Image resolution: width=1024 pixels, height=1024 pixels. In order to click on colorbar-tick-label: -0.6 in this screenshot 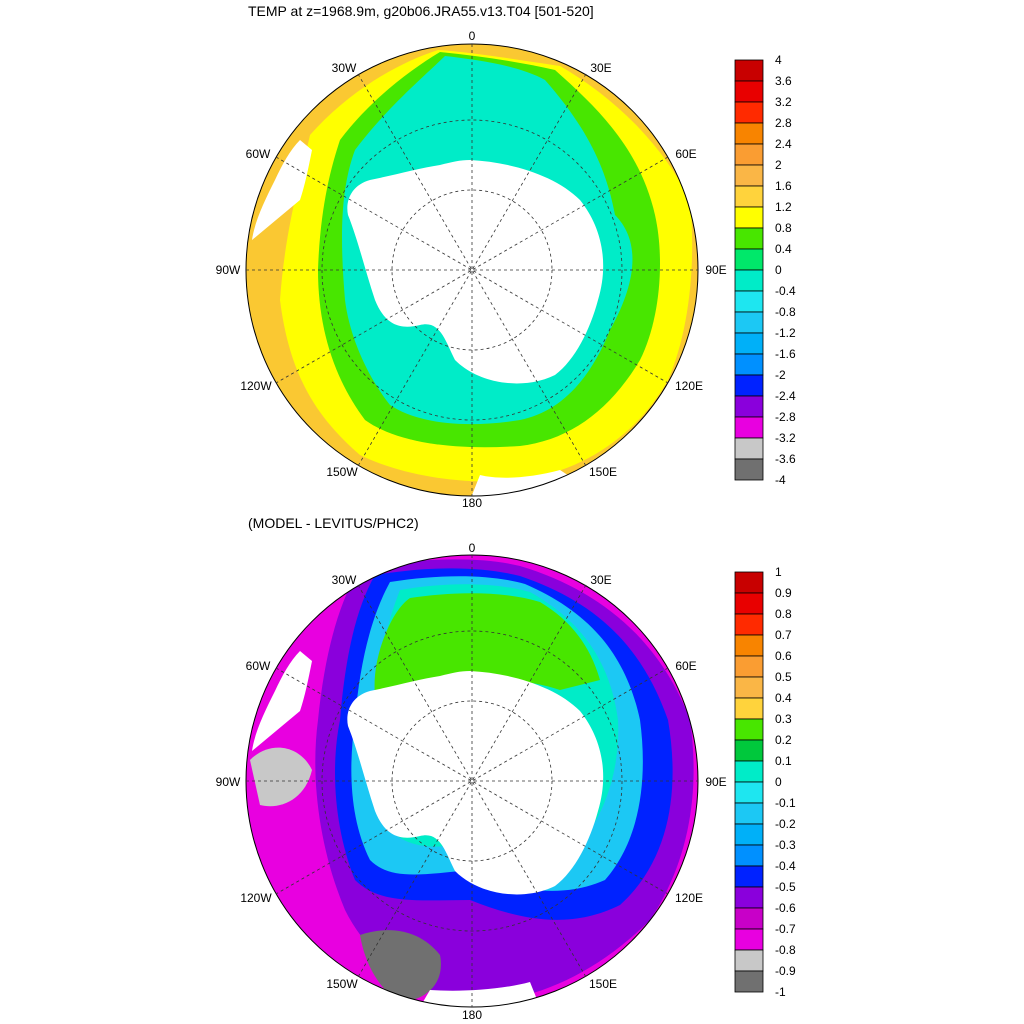, I will do `click(785, 908)`.